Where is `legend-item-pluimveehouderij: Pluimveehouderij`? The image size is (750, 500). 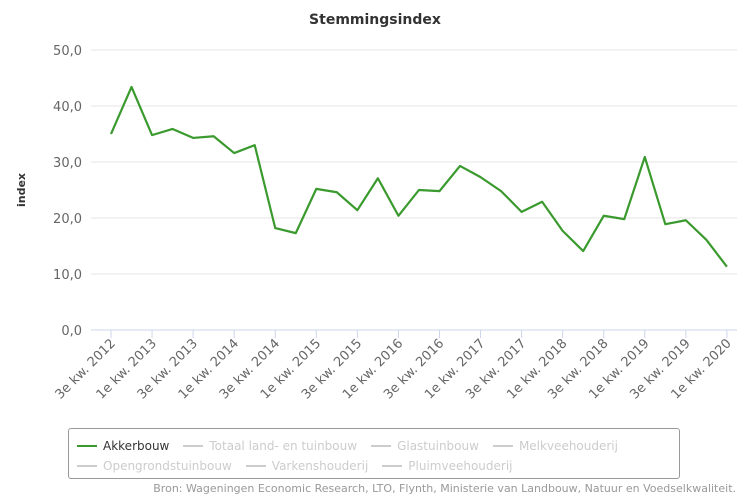
legend-item-pluimveehouderij: Pluimveehouderij is located at coordinates (447, 465).